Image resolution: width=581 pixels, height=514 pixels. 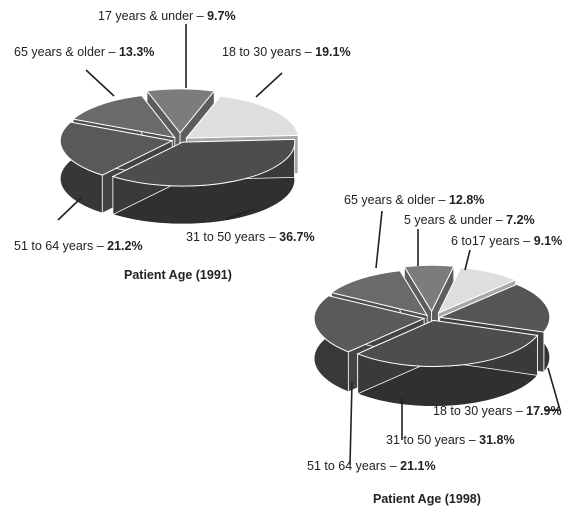 I want to click on pie-slice-17-years-and-under, so click(x=181, y=111).